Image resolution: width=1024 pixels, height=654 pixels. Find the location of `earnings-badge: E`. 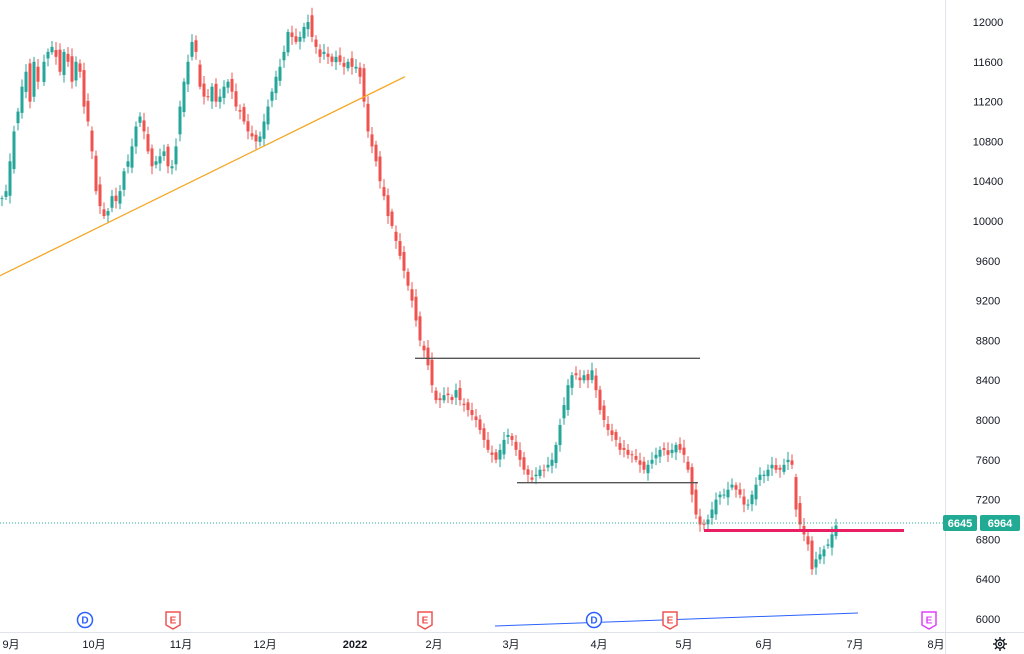

earnings-badge: E is located at coordinates (173, 620).